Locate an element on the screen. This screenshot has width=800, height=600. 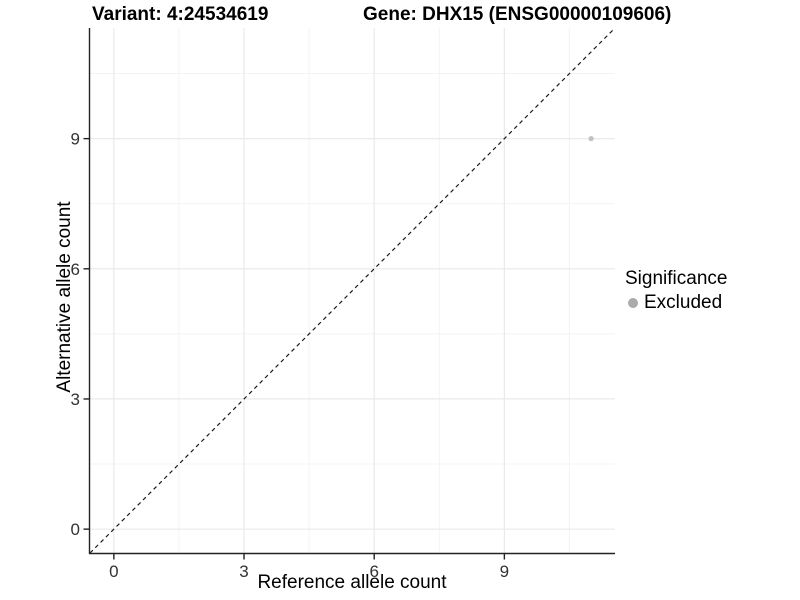
data-point is located at coordinates (591, 139).